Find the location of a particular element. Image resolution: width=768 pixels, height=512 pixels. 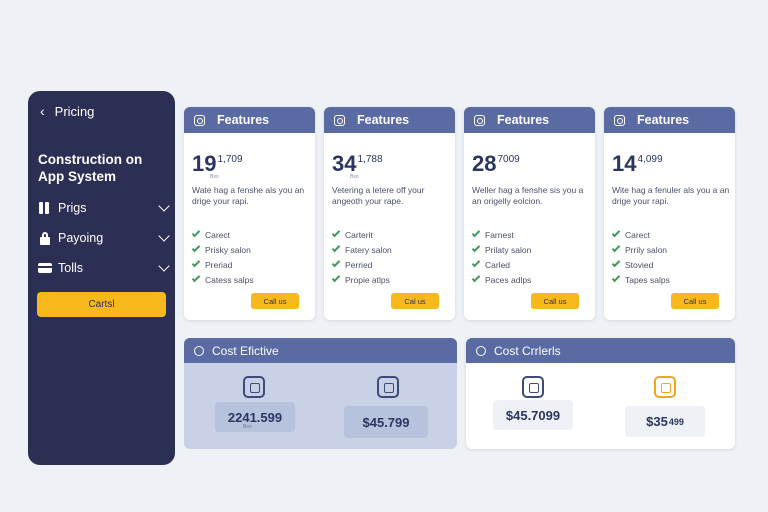

list-item: Preriad is located at coordinates (222, 264).